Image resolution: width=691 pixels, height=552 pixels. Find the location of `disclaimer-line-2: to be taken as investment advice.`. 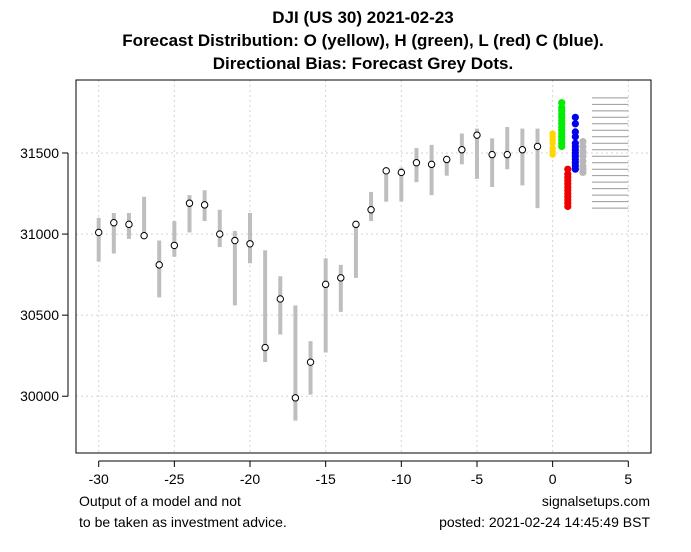

disclaimer-line-2: to be taken as investment advice. is located at coordinates (183, 522).